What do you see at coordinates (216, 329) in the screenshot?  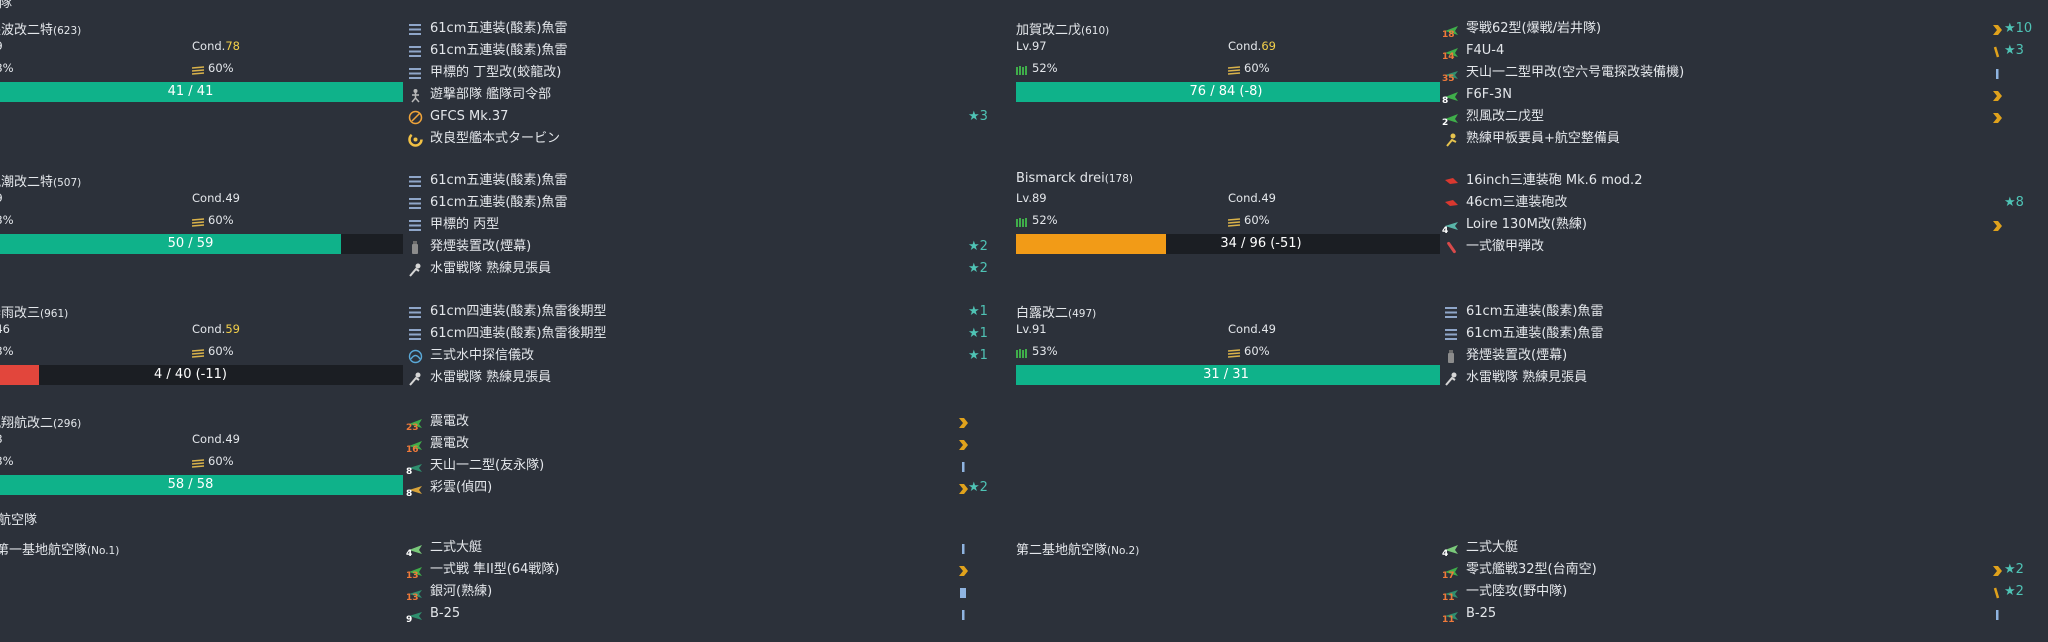 I see `ship-condition: Cond.59` at bounding box center [216, 329].